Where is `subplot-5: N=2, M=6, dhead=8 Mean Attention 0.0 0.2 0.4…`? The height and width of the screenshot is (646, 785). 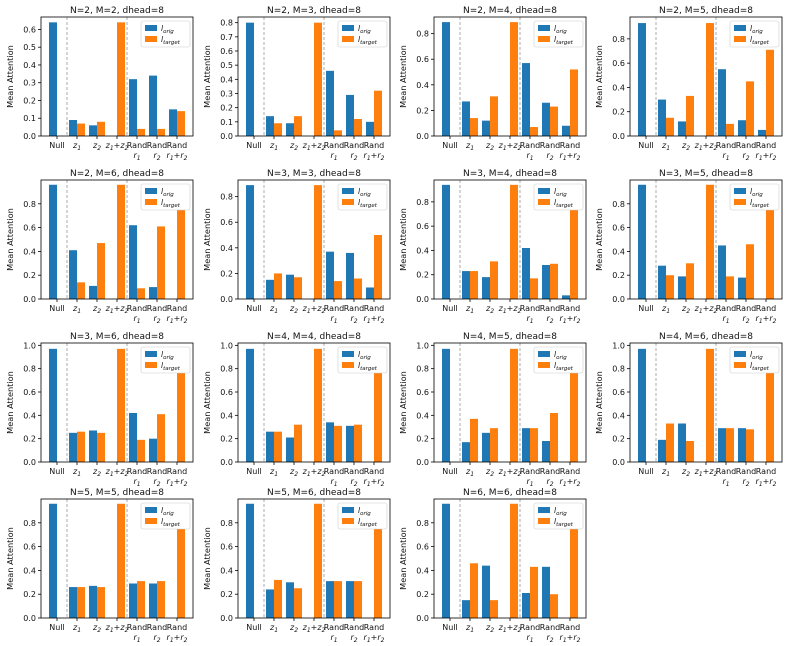
subplot-5: N=2, M=6, dhead=8 Mean Attention 0.0 0.2 0.4… is located at coordinates (99, 247).